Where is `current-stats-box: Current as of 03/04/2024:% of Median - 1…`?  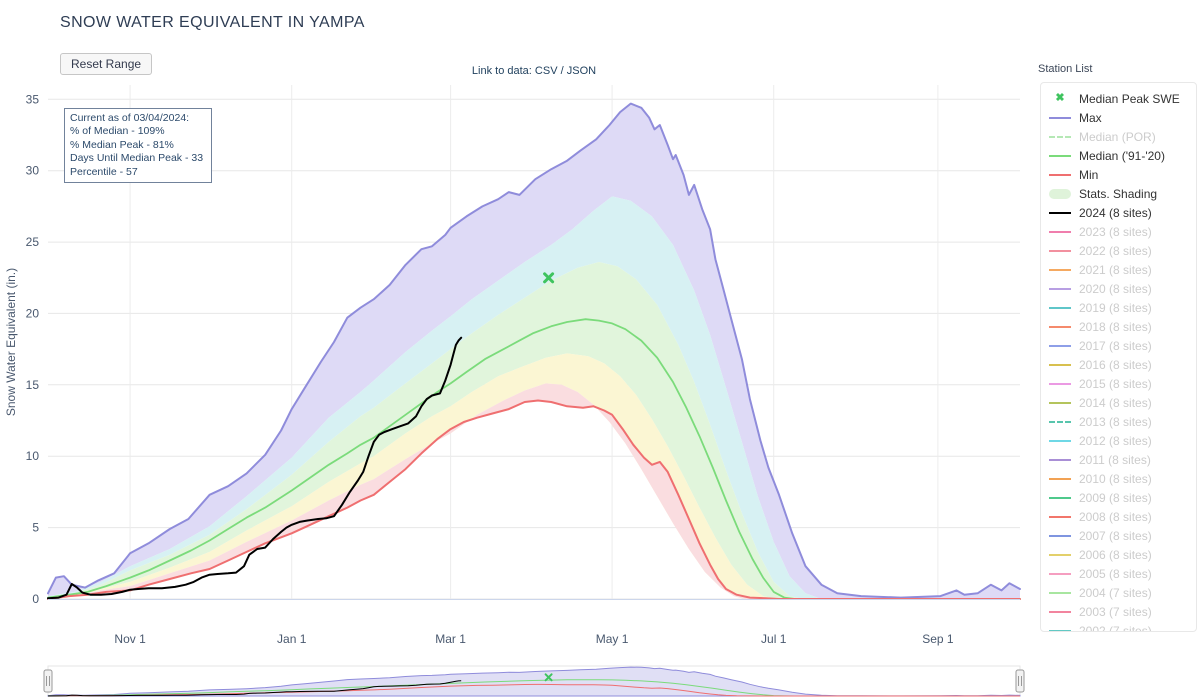
current-stats-box: Current as of 03/04/2024:% of Median - 1… is located at coordinates (138, 146).